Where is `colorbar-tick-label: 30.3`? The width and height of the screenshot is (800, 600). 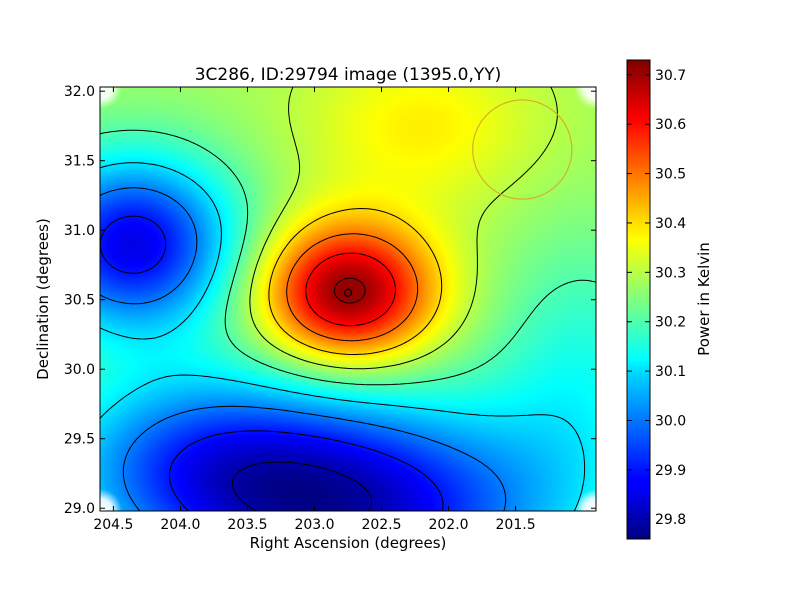
colorbar-tick-label: 30.3 is located at coordinates (670, 273).